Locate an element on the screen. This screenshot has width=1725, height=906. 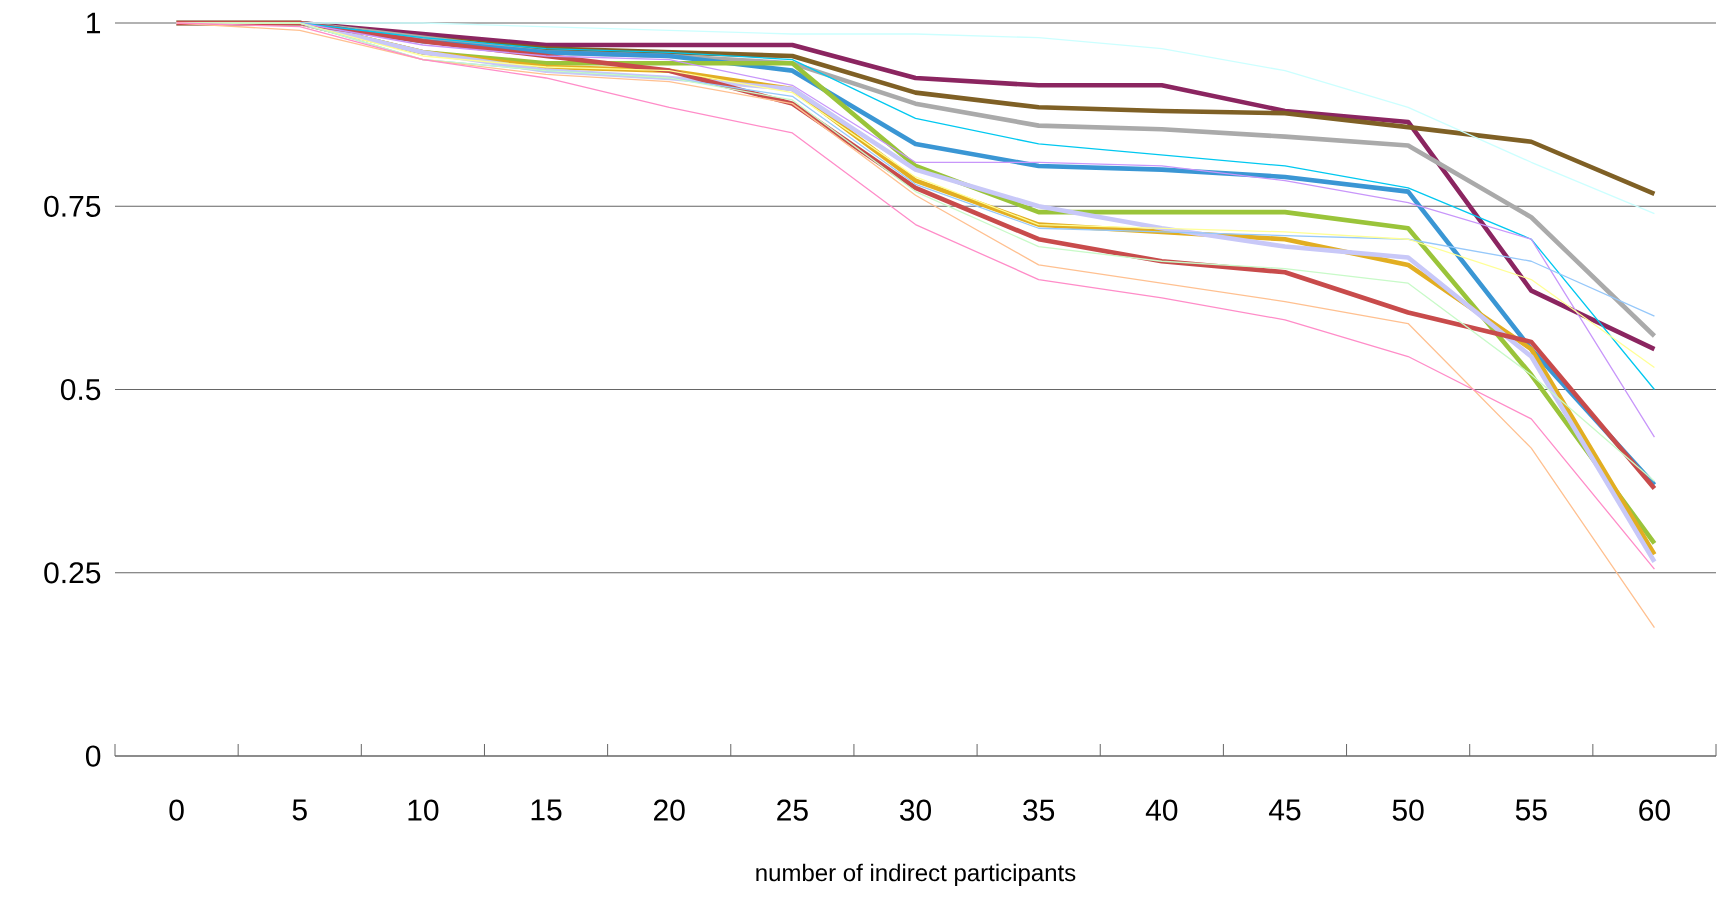
x-tick-label: 15 is located at coordinates (546, 810).